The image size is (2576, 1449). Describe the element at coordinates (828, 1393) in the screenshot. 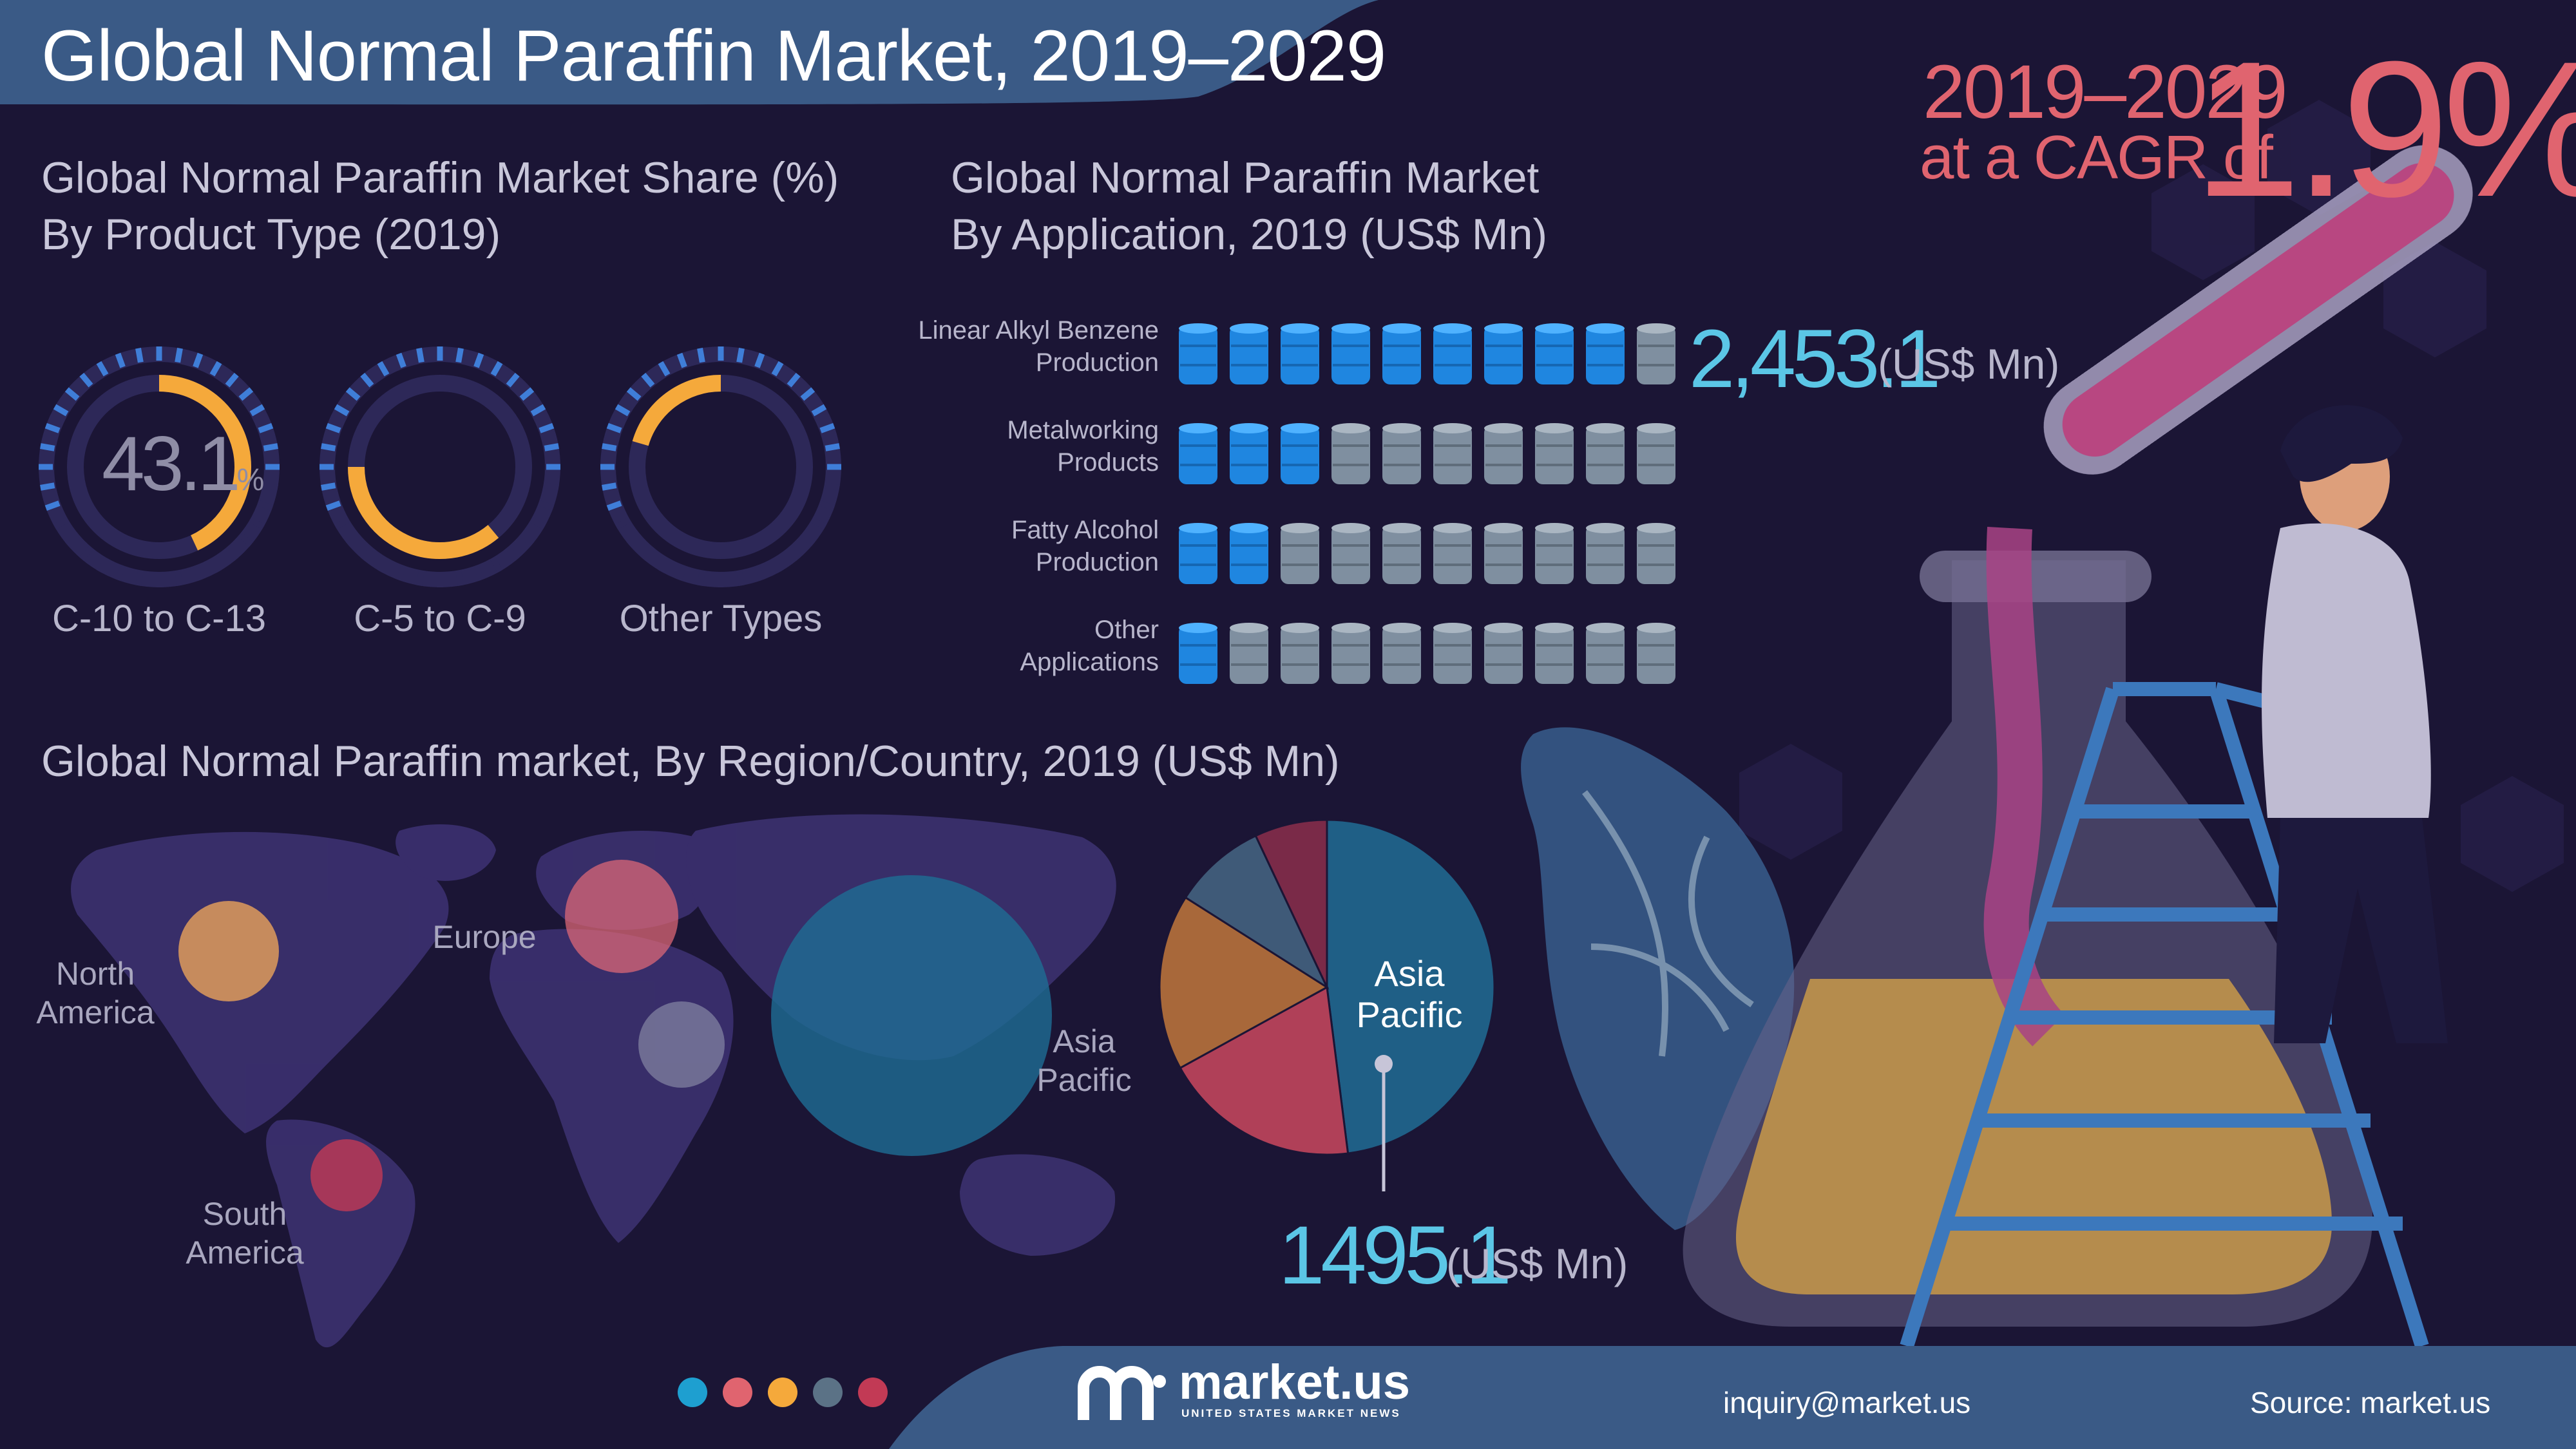

I see `footer-dot` at that location.